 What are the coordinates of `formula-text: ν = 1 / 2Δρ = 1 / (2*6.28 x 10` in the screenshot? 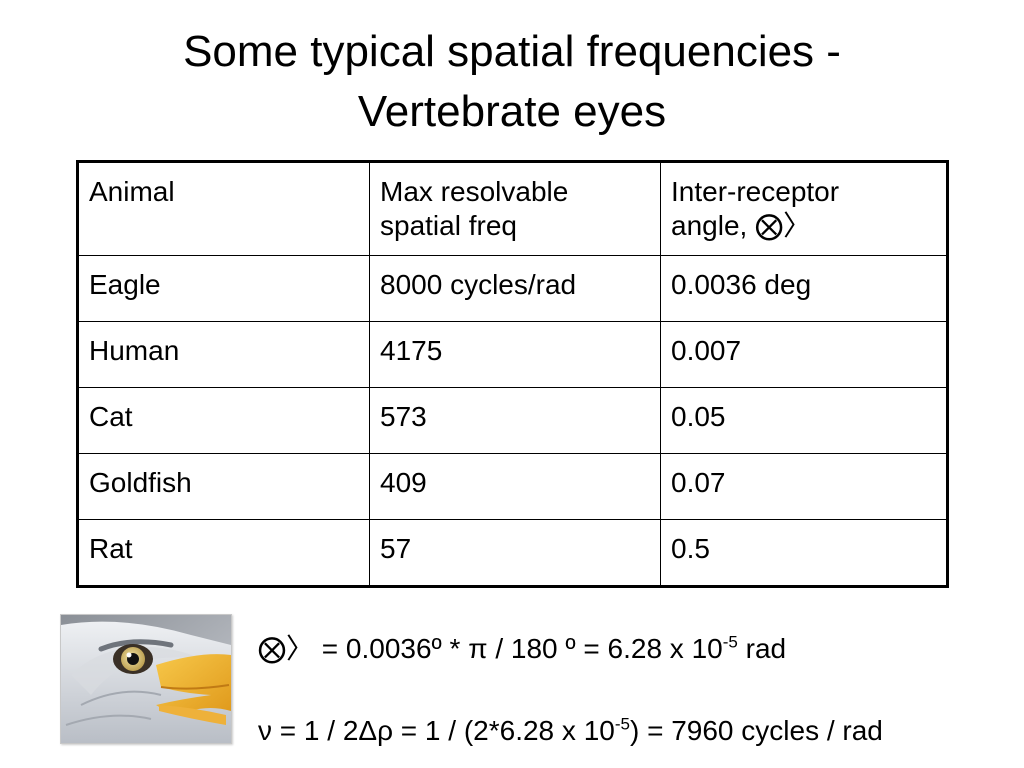 It's located at (436, 730).